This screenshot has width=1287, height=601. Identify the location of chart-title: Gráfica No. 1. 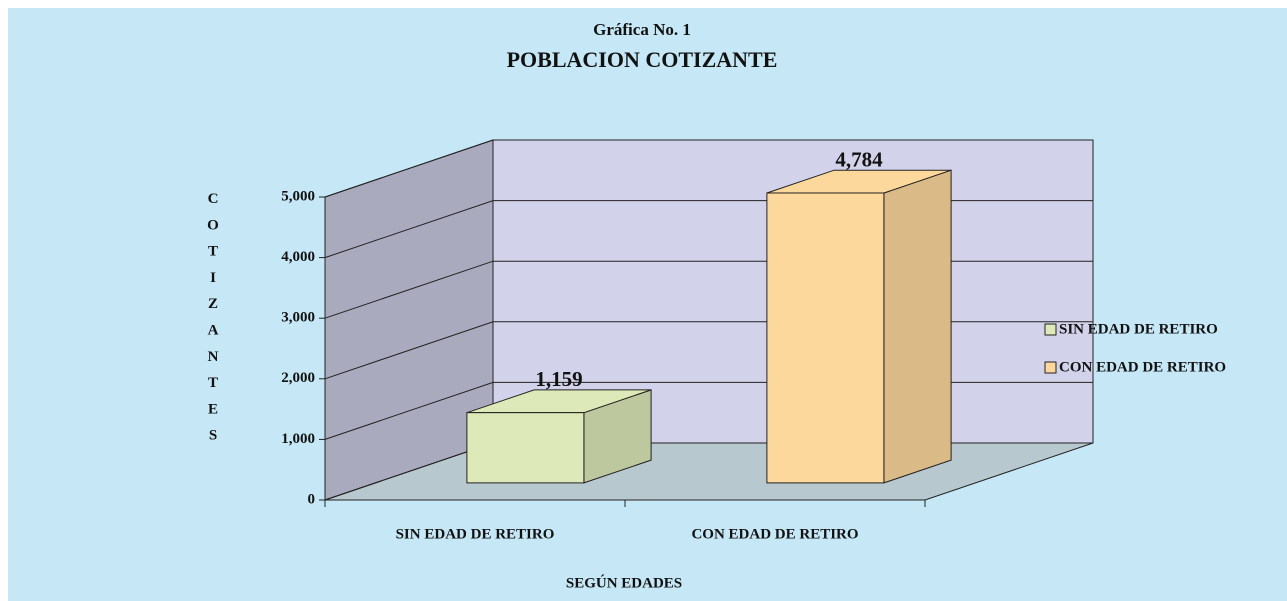
(642, 29).